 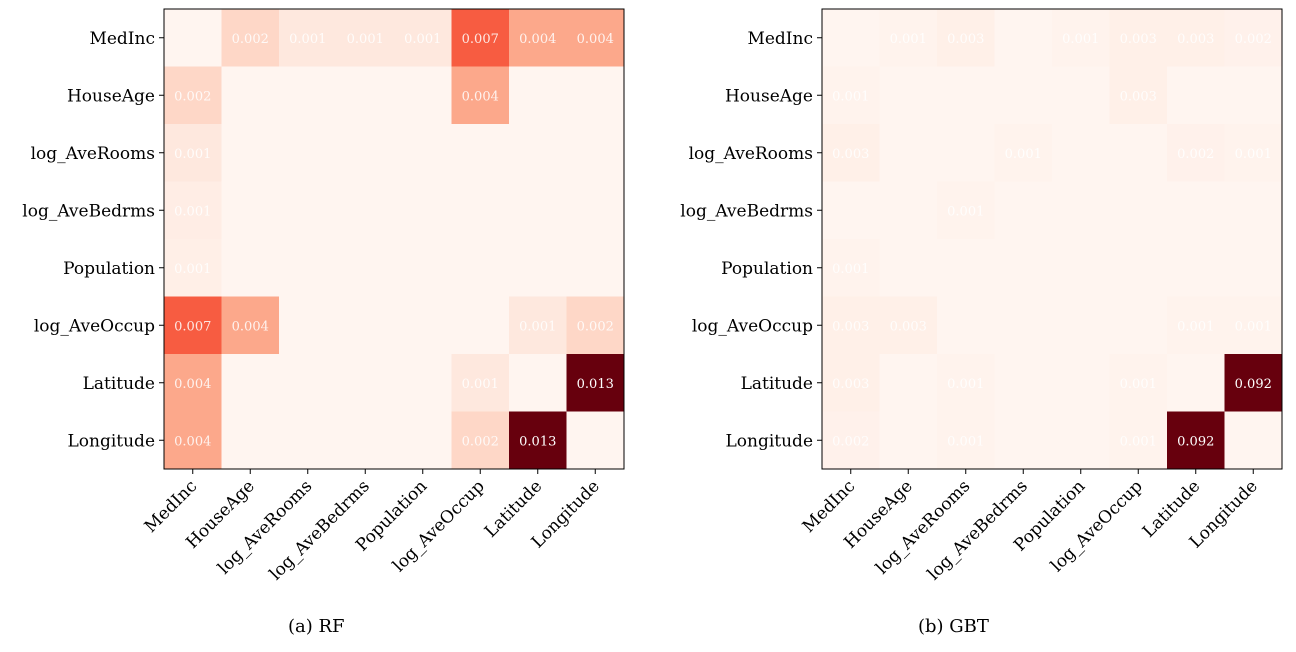 What do you see at coordinates (767, 269) in the screenshot?
I see `y-tick-label-gbt: Population` at bounding box center [767, 269].